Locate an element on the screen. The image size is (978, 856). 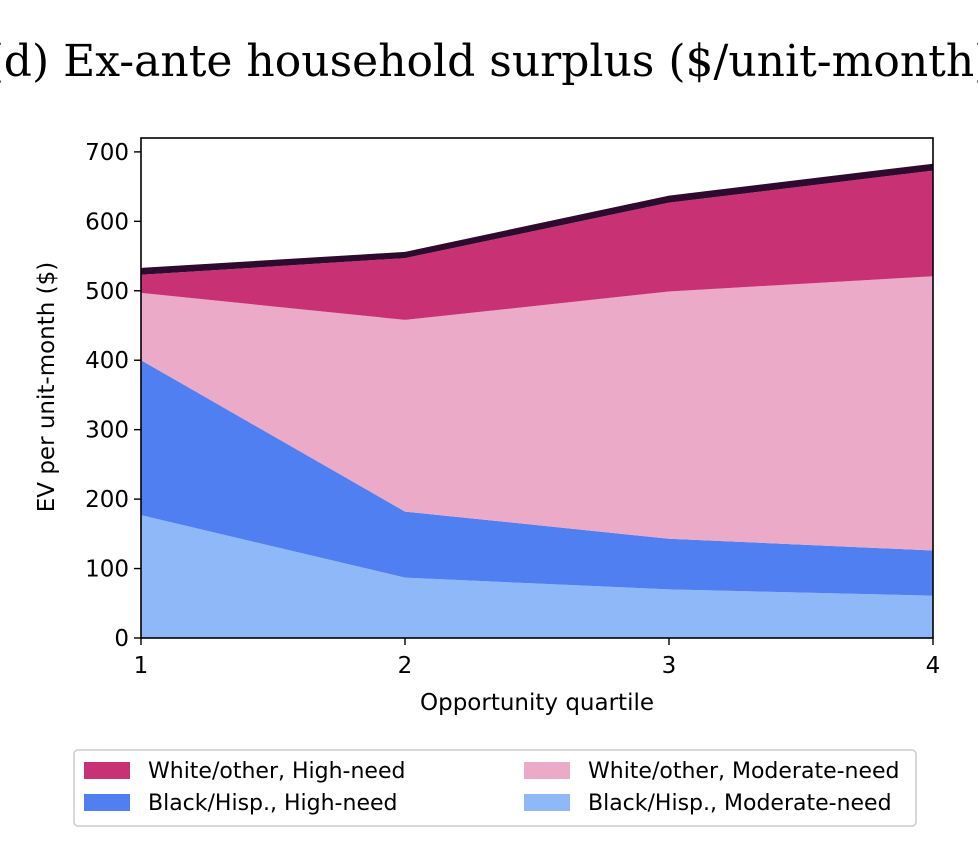
y-axis-label: EV per unit-month ($) is located at coordinates (47, 387).